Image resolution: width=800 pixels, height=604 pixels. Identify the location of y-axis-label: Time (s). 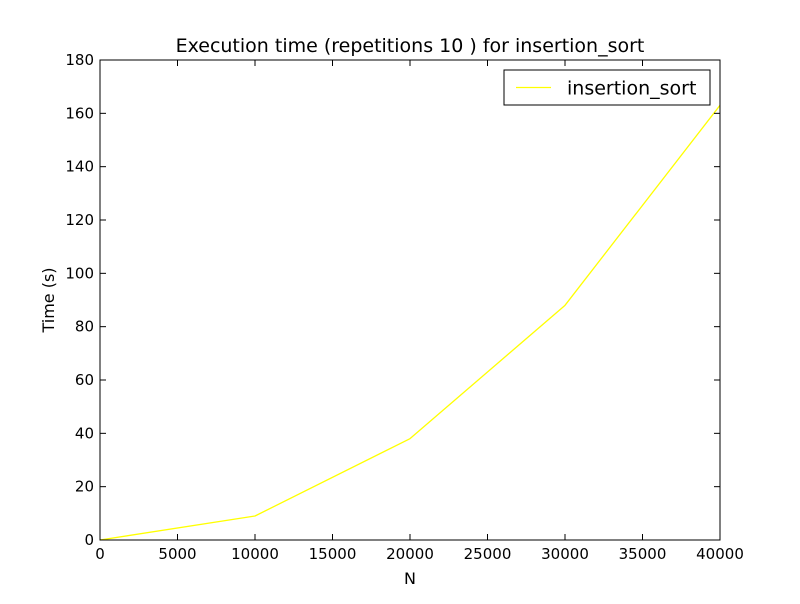
(48, 300).